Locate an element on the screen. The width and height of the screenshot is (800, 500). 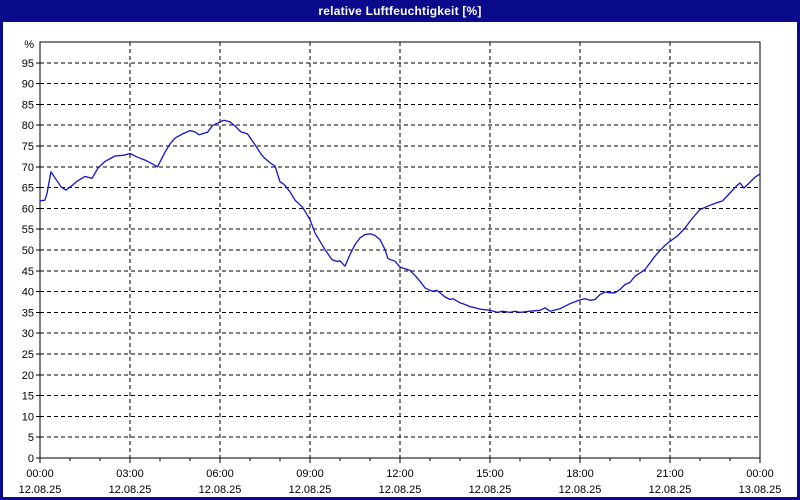
y-tick-label: 20 is located at coordinates (28, 376).